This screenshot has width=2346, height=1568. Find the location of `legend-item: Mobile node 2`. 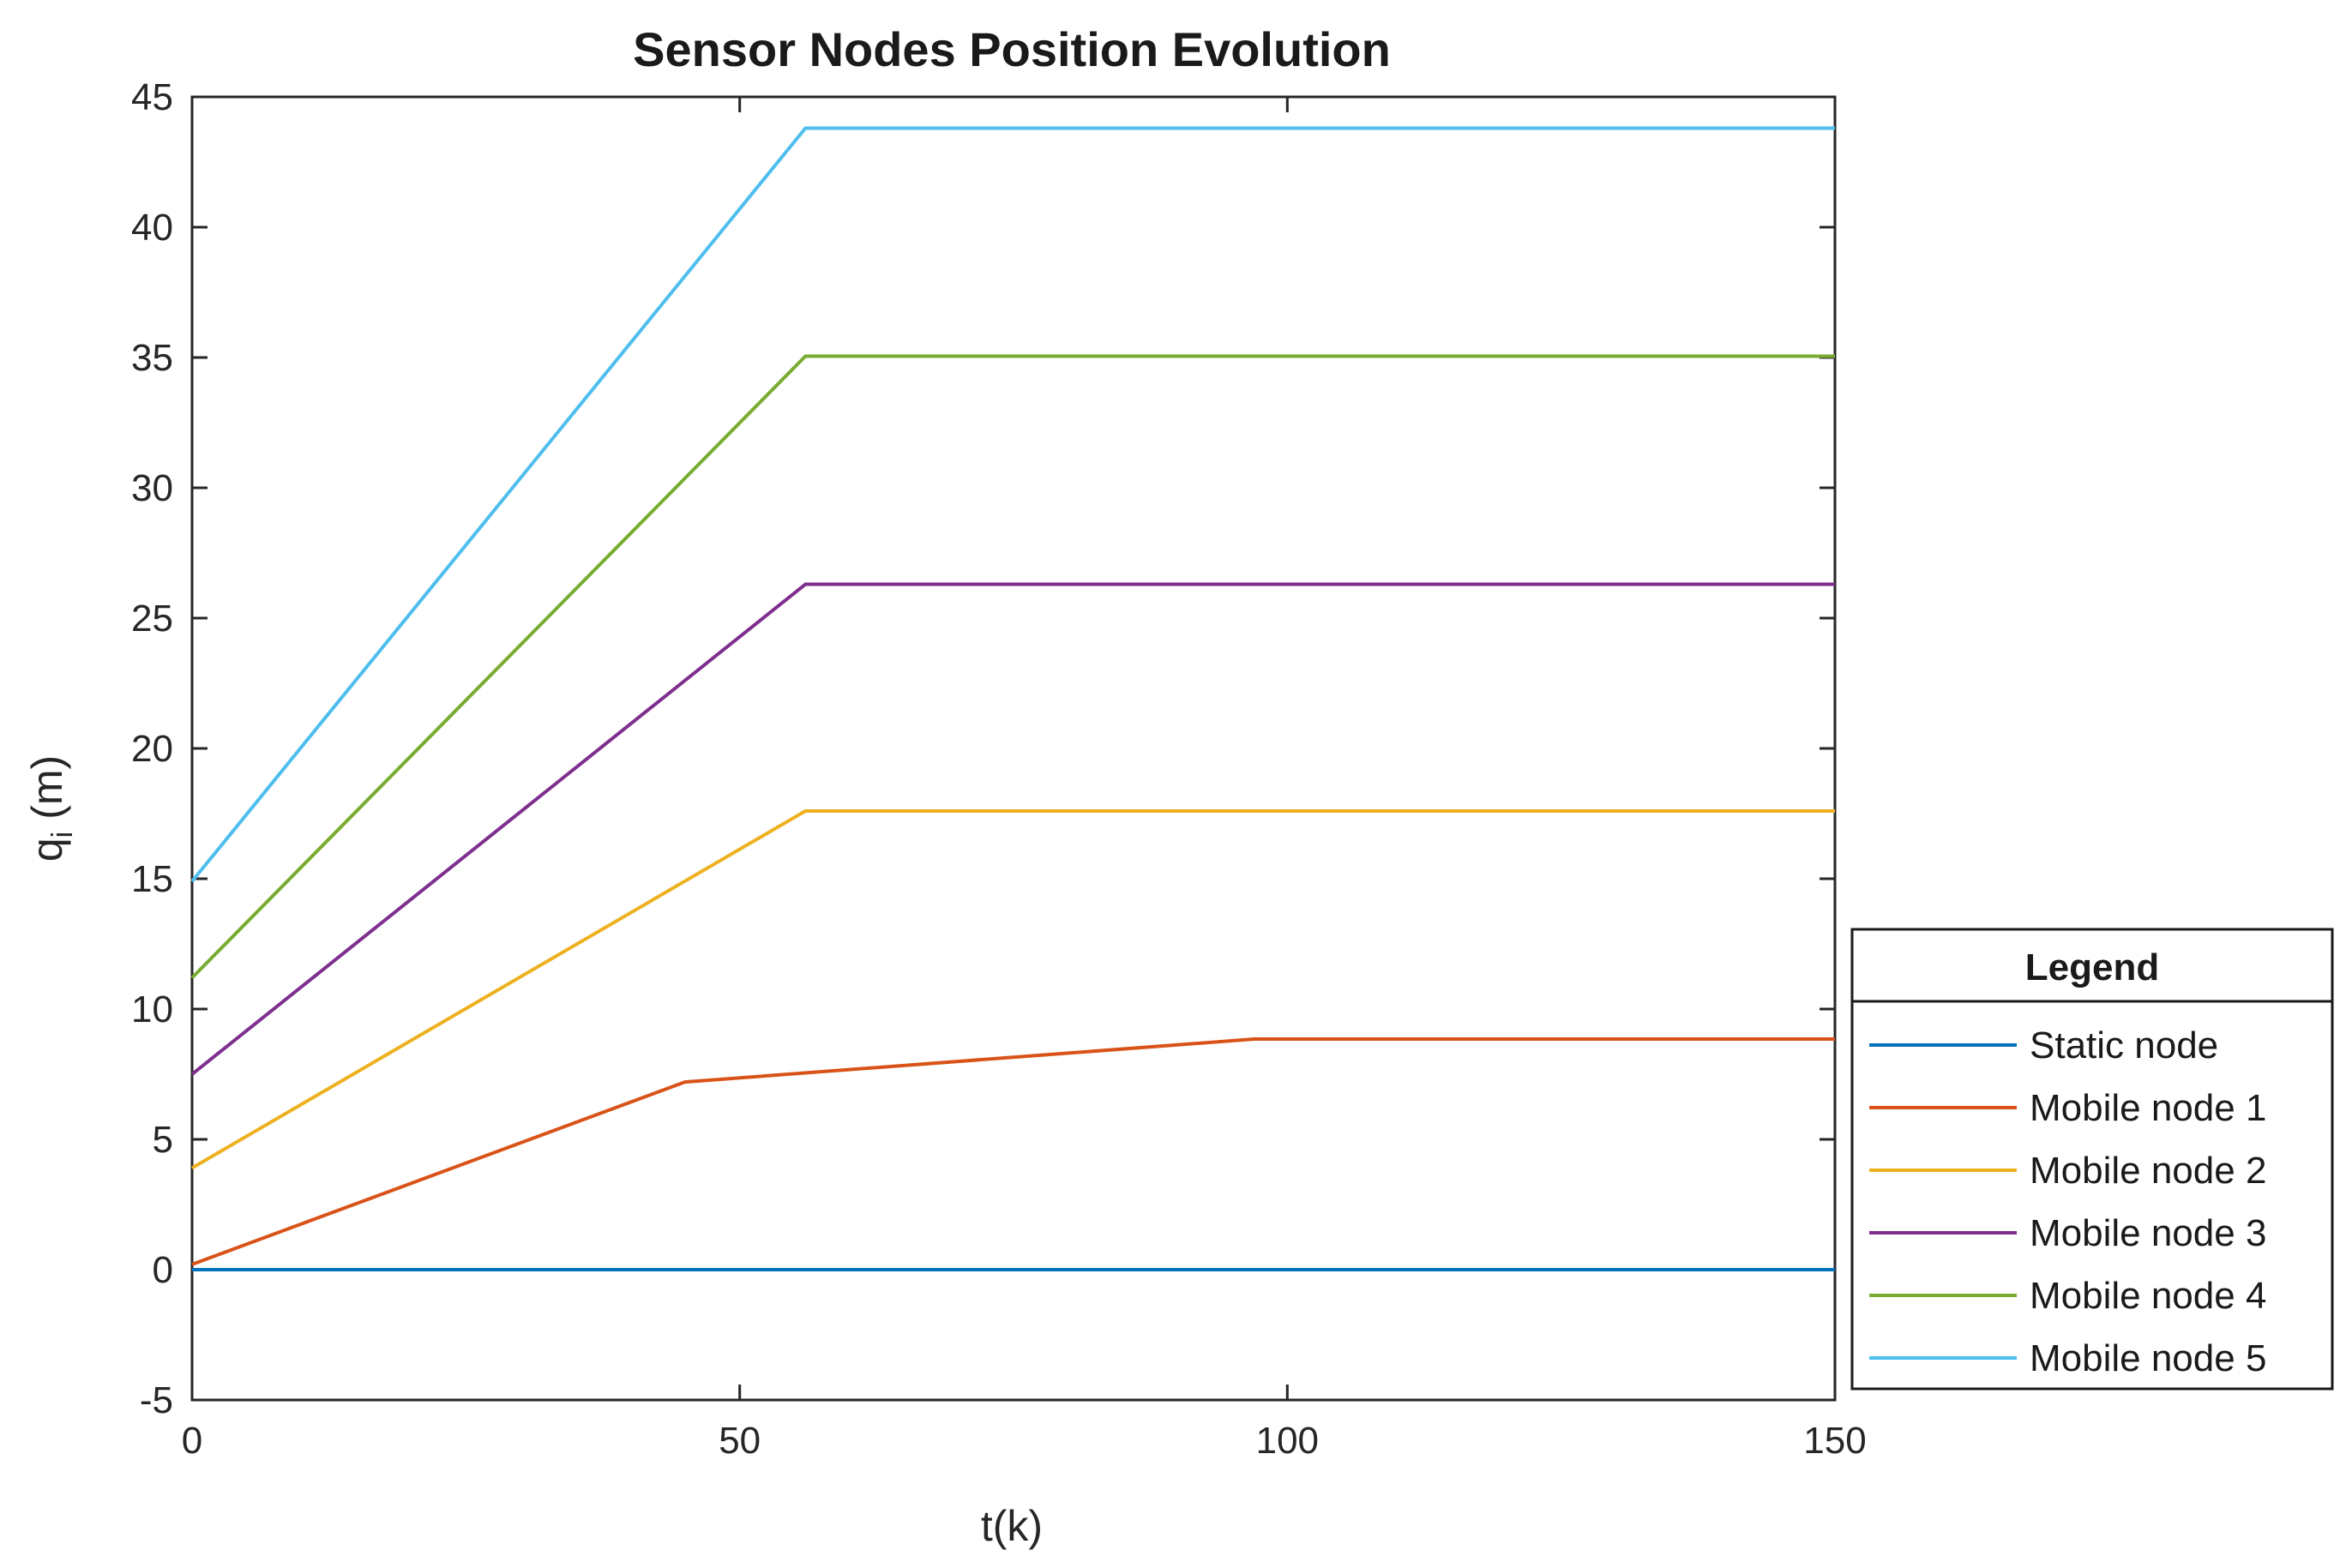

legend-item: Mobile node 2 is located at coordinates (2067, 1171).